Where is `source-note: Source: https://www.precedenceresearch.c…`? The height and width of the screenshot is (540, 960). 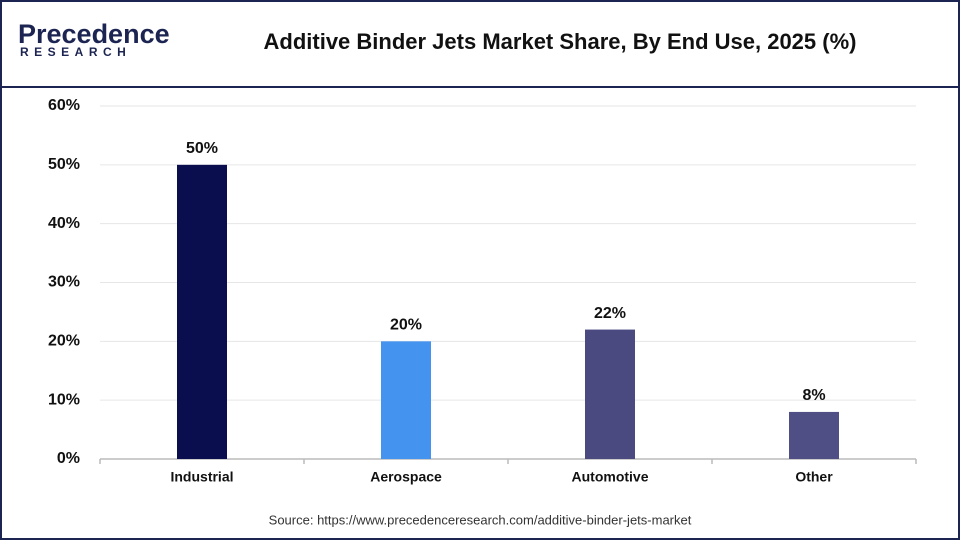
source-note: Source: https://www.precedenceresearch.c… is located at coordinates (480, 519).